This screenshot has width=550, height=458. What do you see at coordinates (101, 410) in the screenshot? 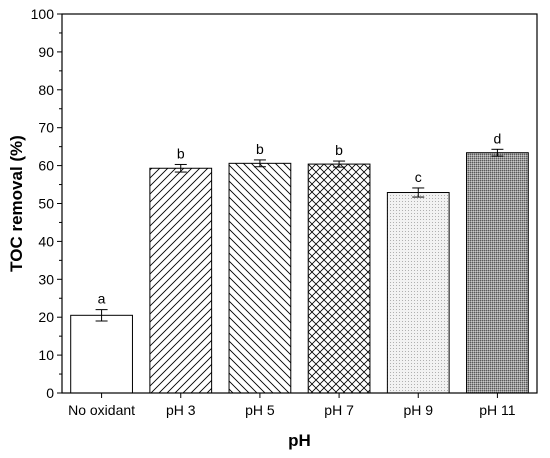
I see `x-tick-label: No oxidant` at bounding box center [101, 410].